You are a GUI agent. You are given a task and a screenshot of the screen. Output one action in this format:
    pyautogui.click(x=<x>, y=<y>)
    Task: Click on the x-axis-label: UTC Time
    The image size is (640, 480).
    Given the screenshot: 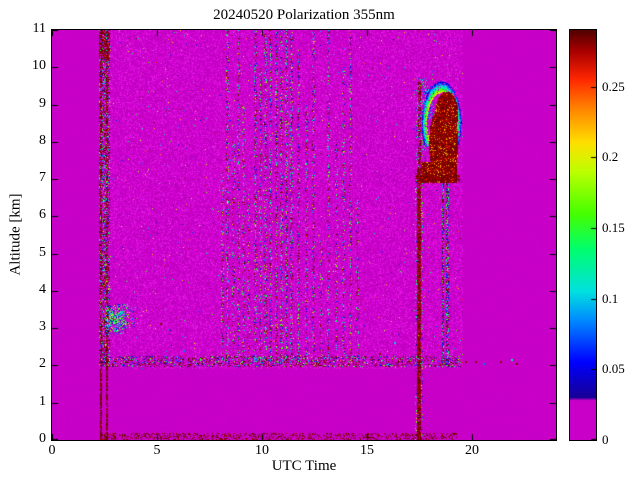 What is the action you would take?
    pyautogui.click(x=304, y=466)
    